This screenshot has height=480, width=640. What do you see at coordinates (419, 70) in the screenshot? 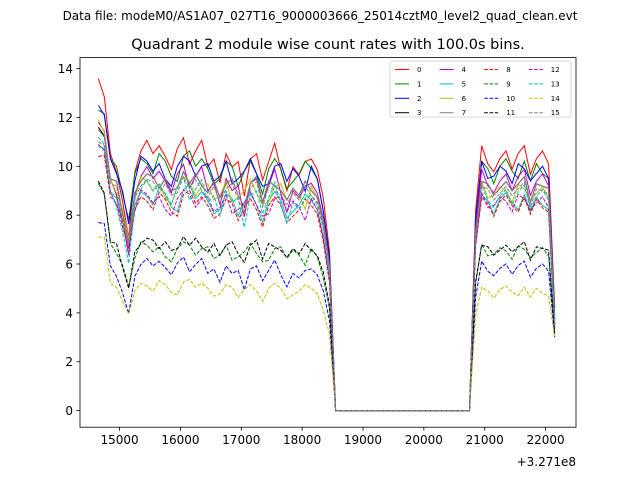
I see `legend-label-0: 0` at bounding box center [419, 70].